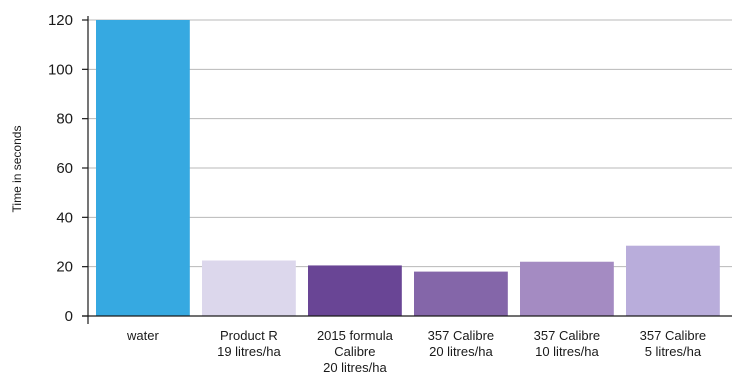 The height and width of the screenshot is (384, 735). Describe the element at coordinates (354, 351) in the screenshot. I see `category-label-2-line-1: Calibre` at that location.